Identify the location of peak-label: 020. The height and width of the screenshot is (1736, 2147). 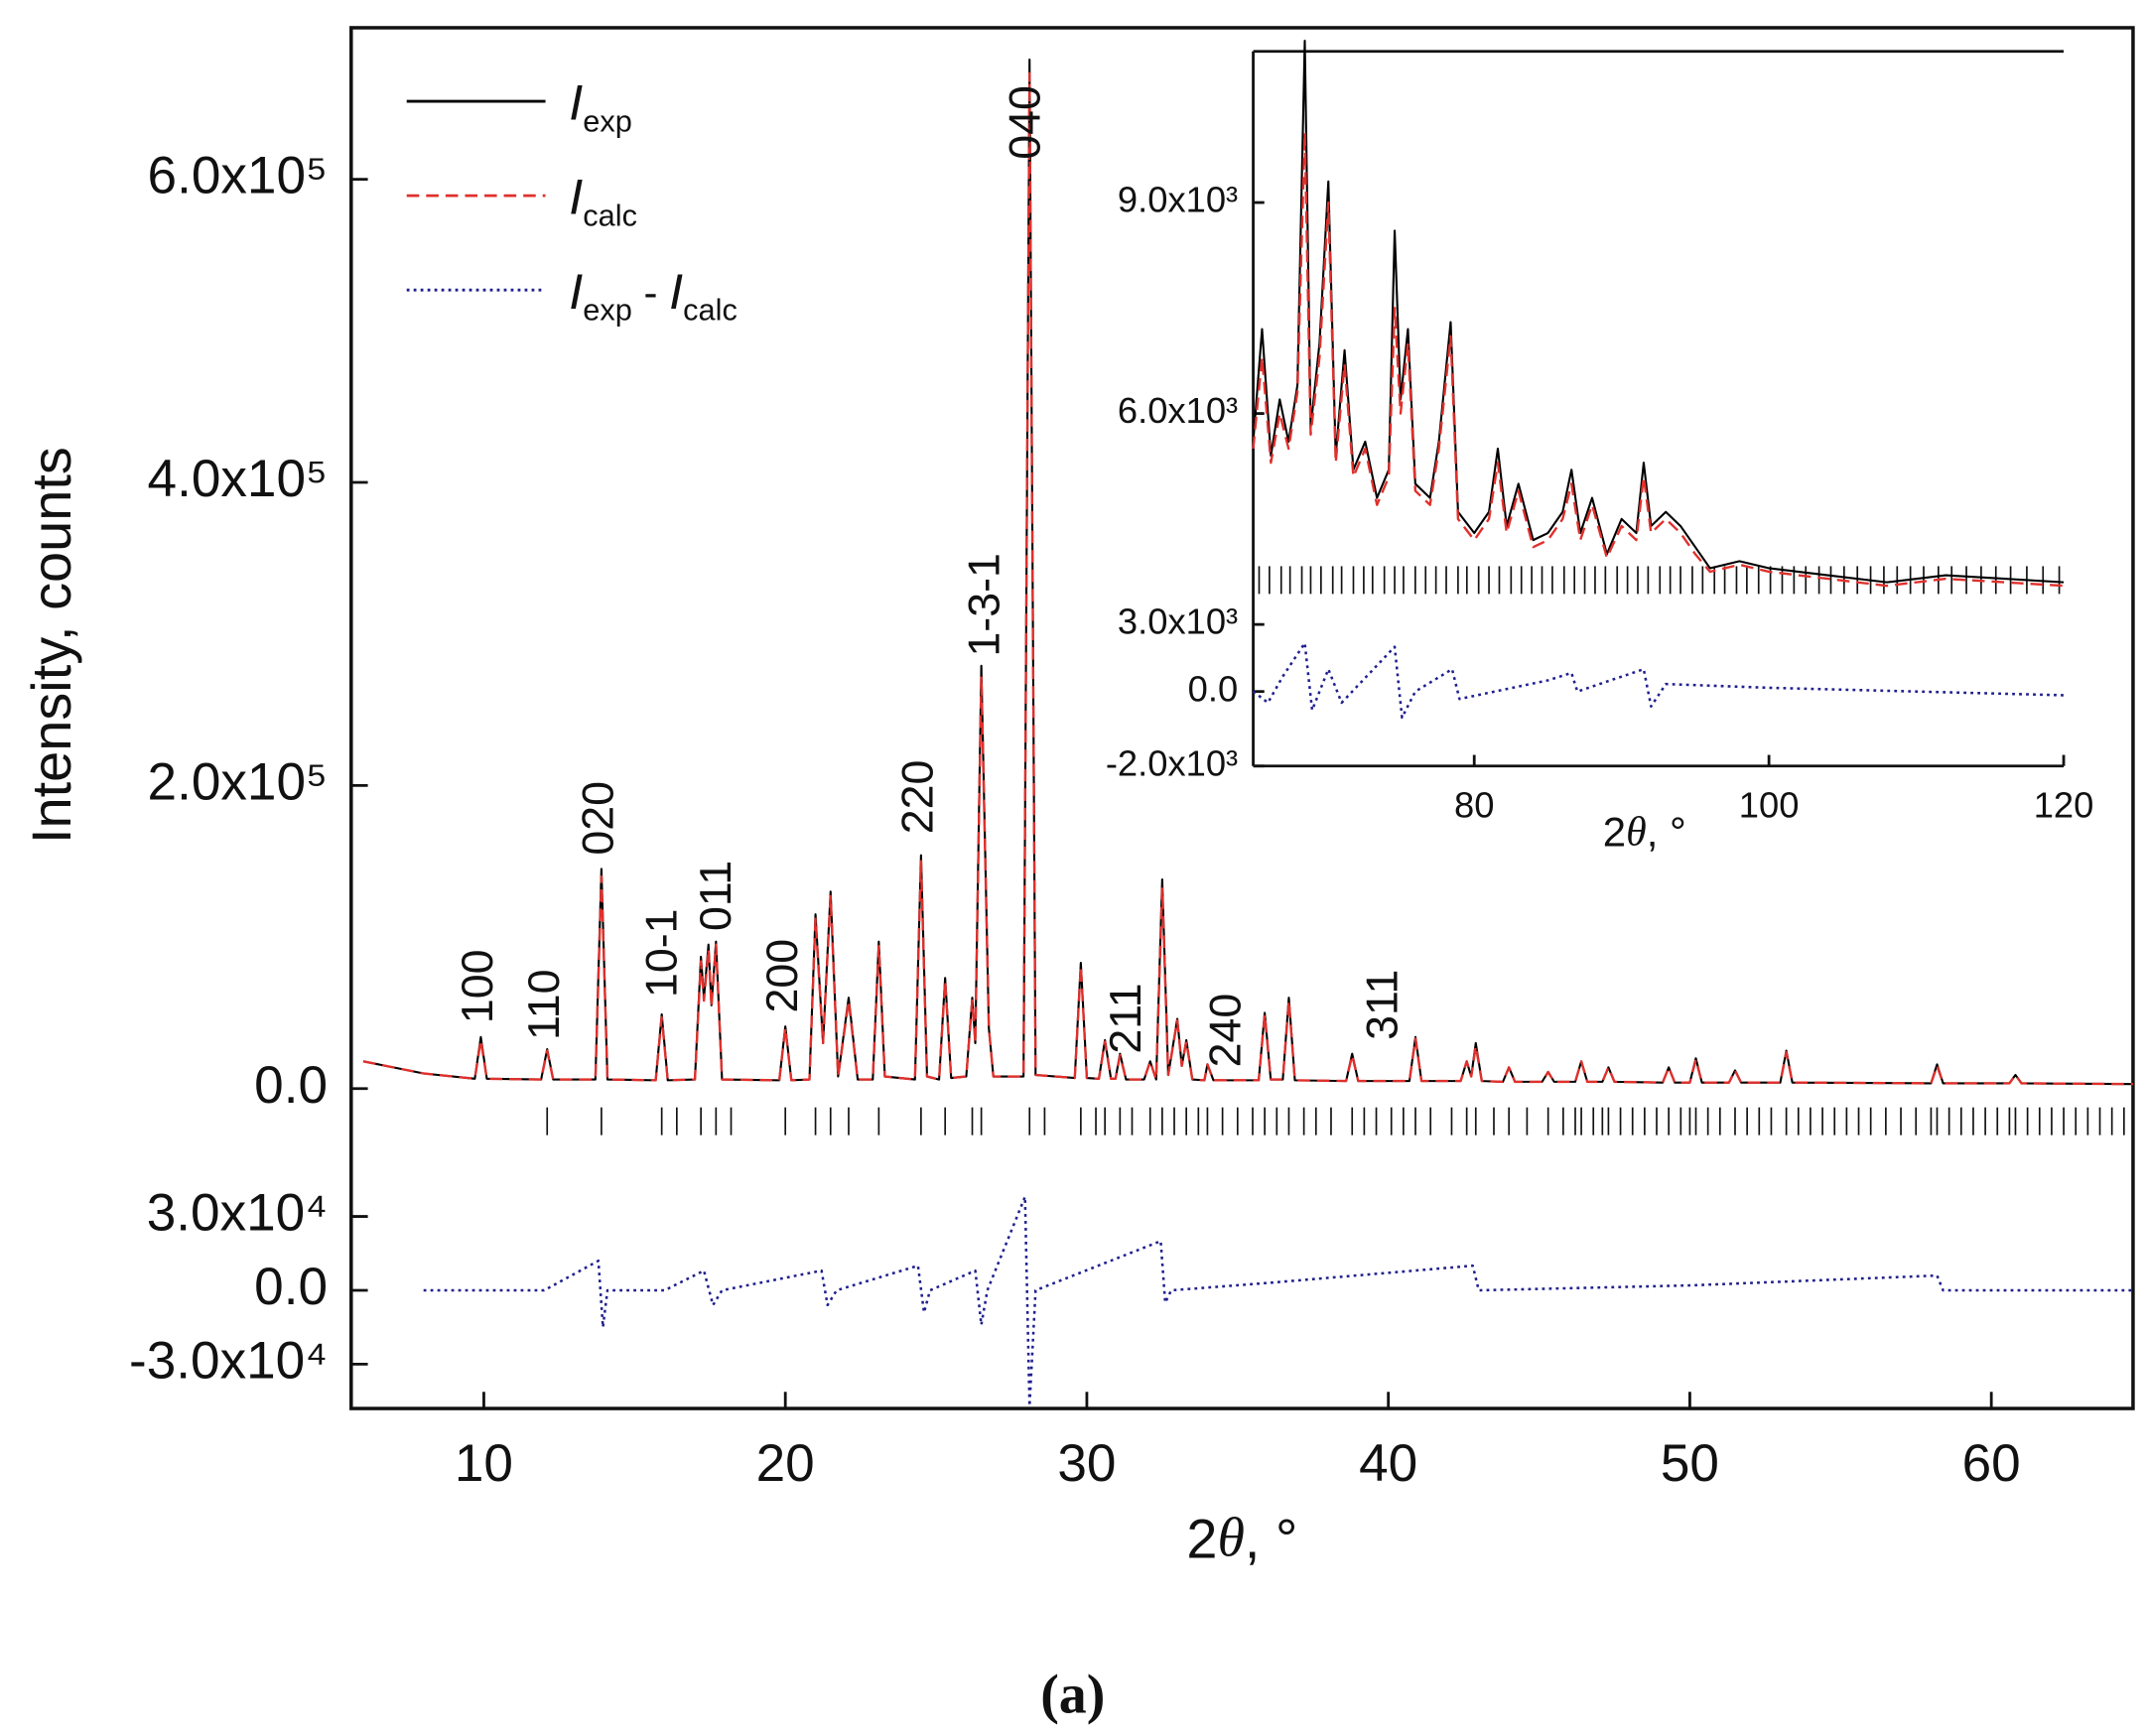
(599, 818).